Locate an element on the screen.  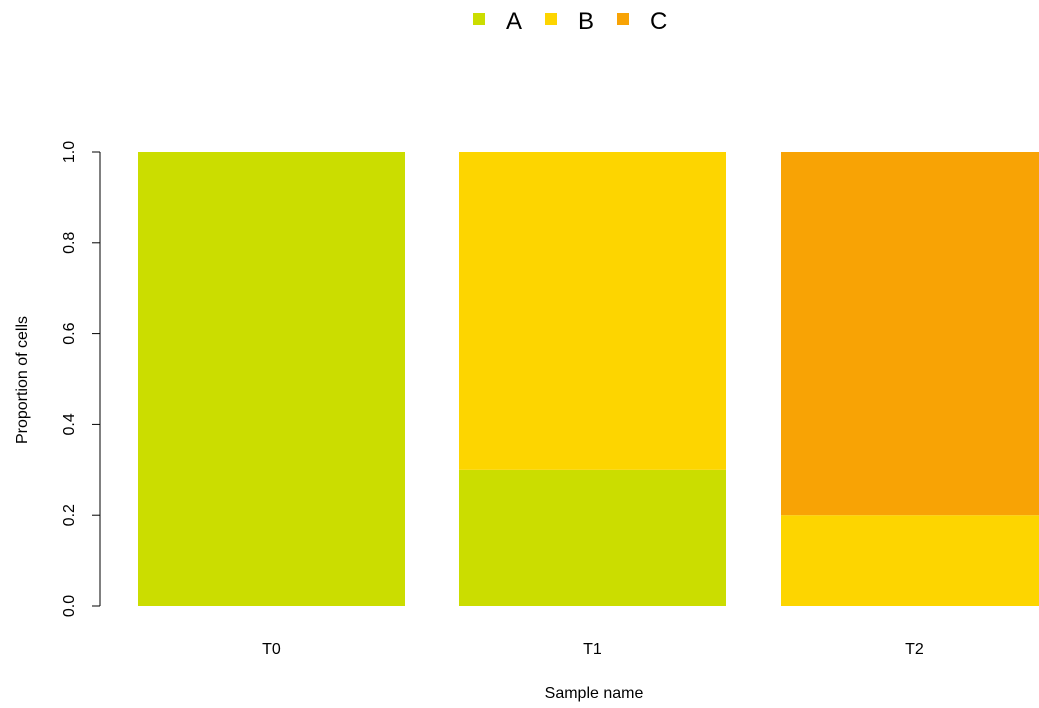
bar-T2-C is located at coordinates (910, 334).